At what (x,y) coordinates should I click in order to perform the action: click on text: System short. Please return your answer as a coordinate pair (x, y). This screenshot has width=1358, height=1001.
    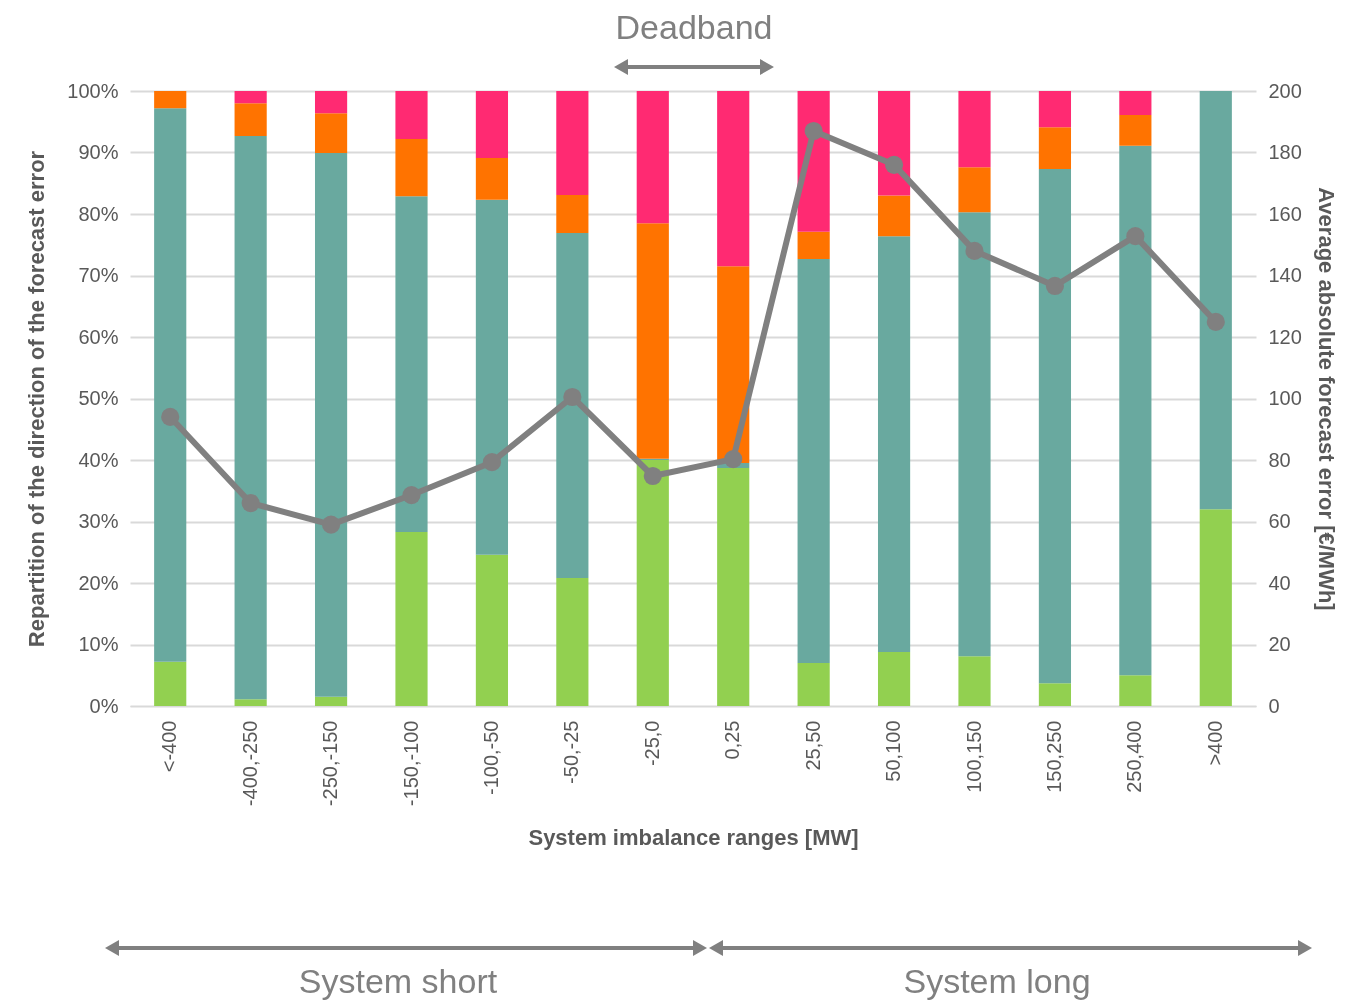
    Looking at the image, I should click on (398, 981).